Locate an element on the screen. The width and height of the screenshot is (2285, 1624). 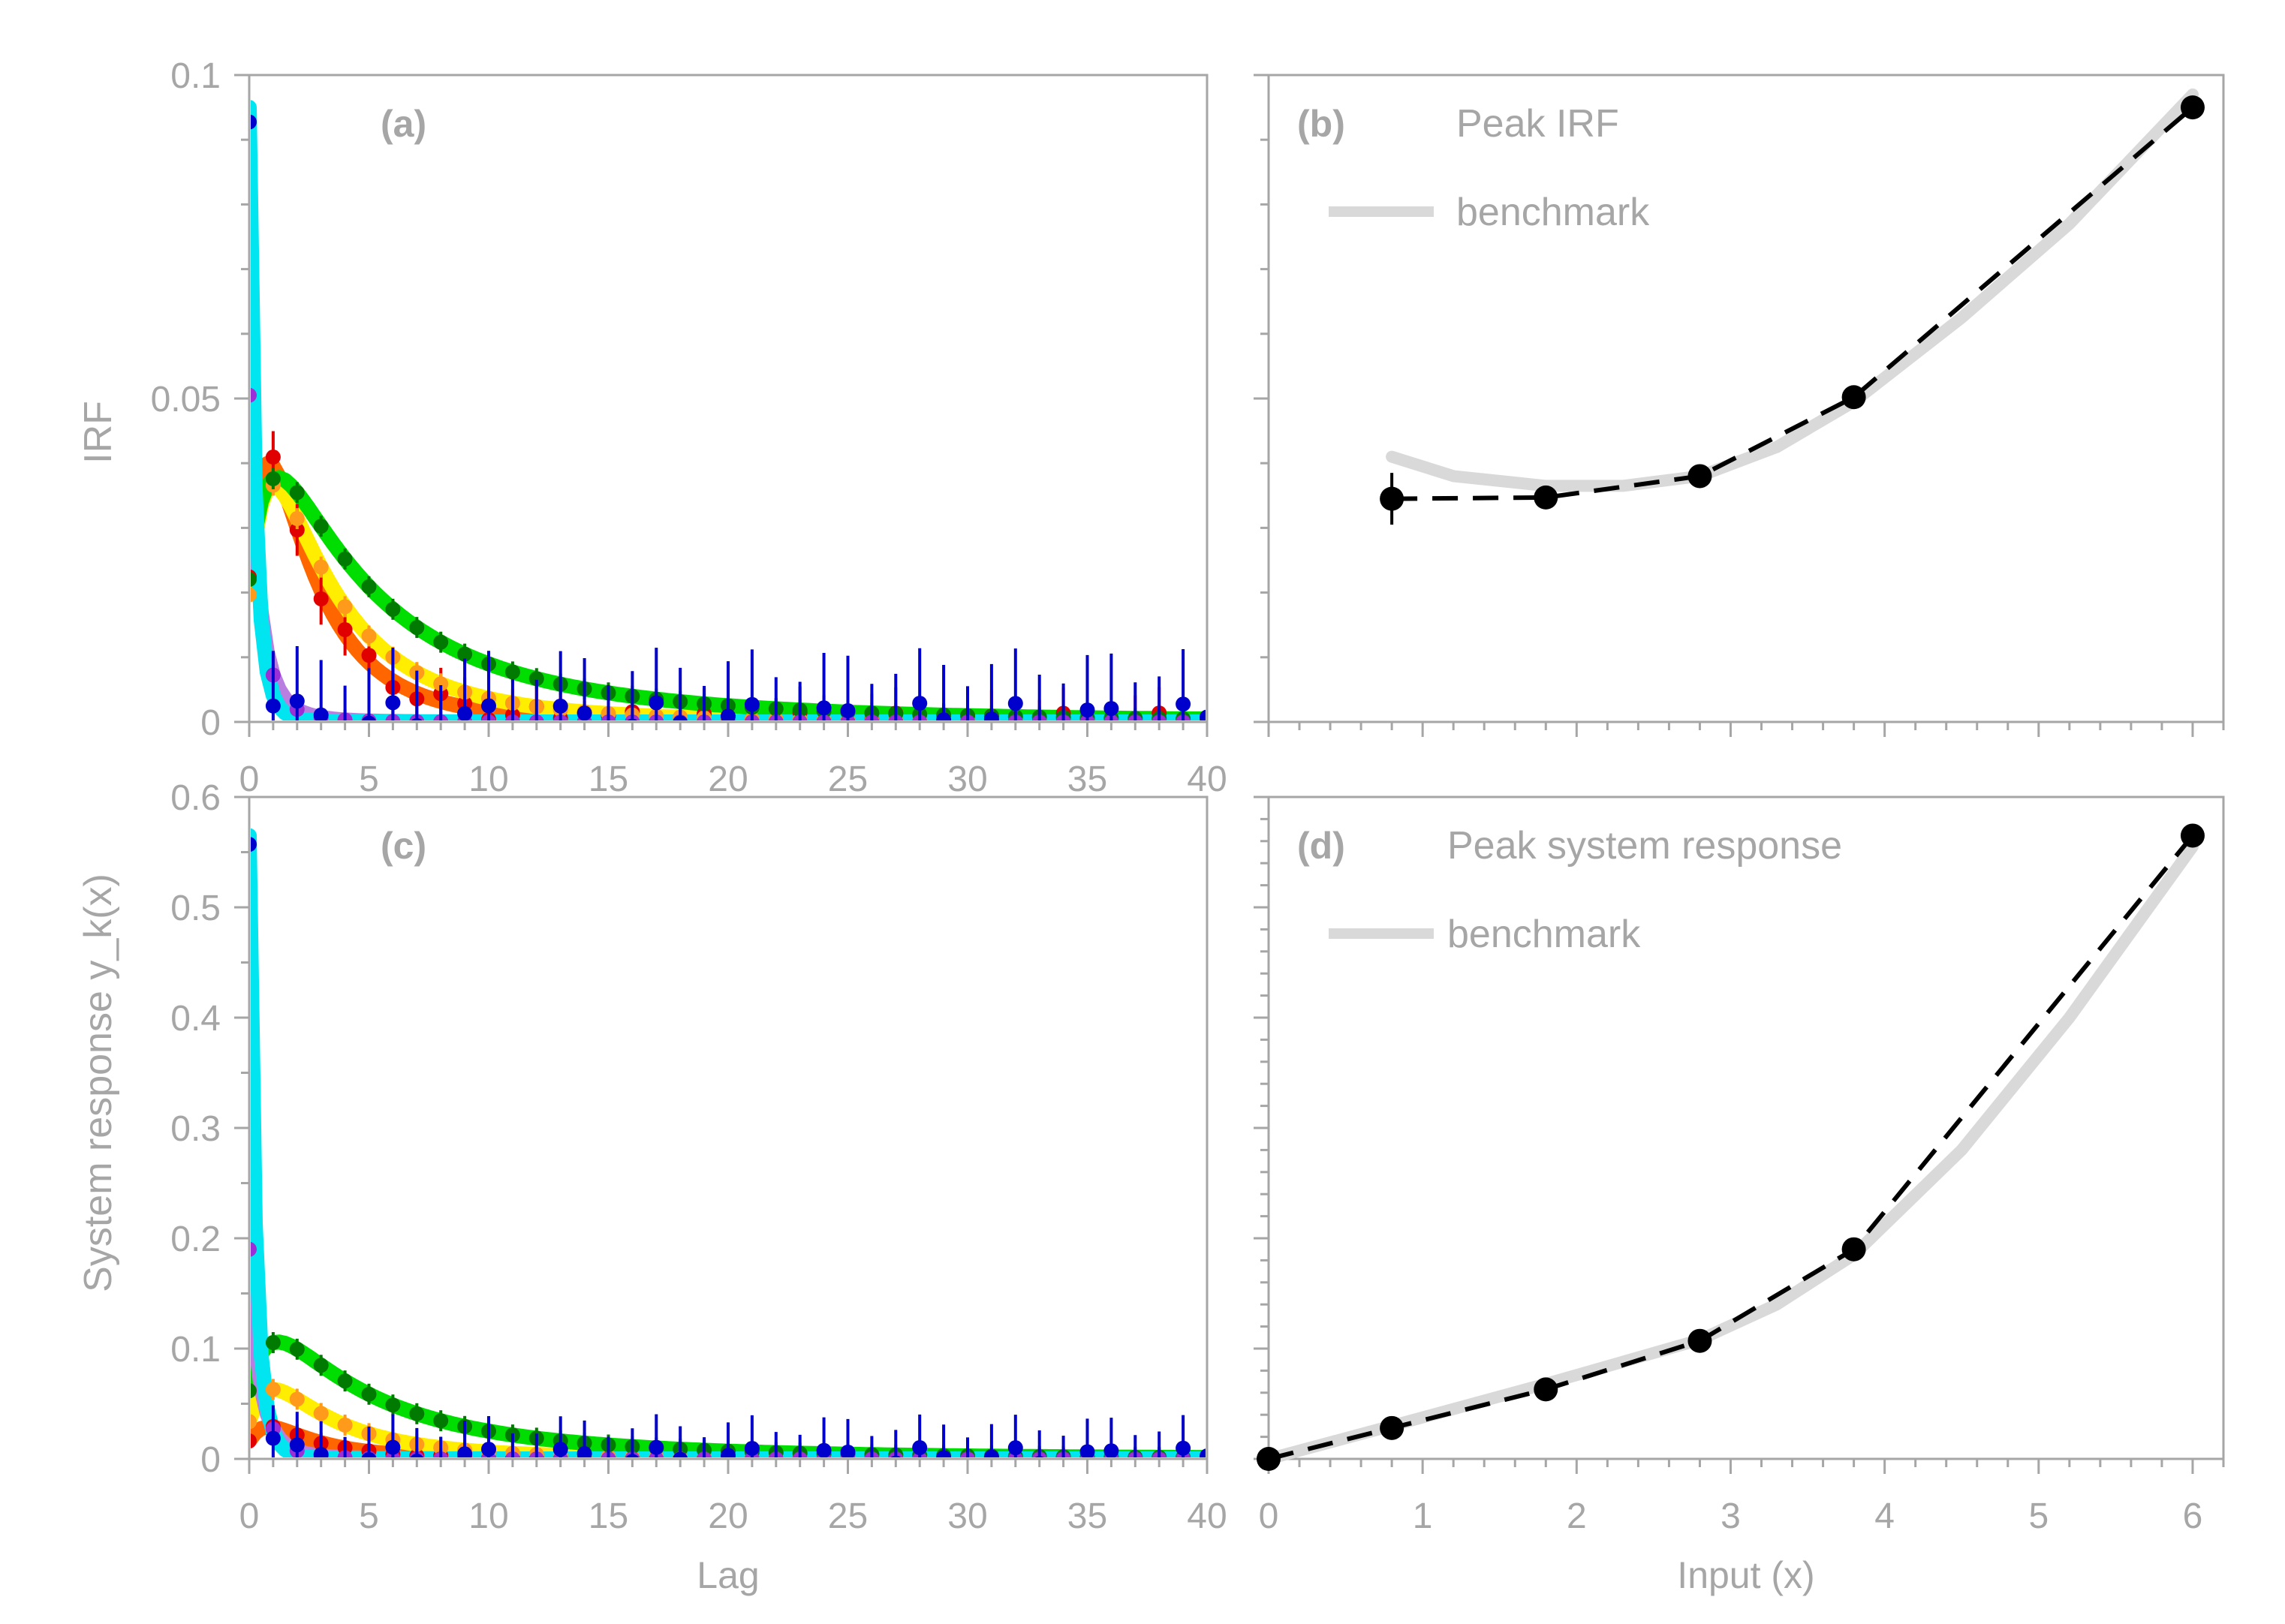
y-tick-label: 0.4 is located at coordinates (195, 1019).